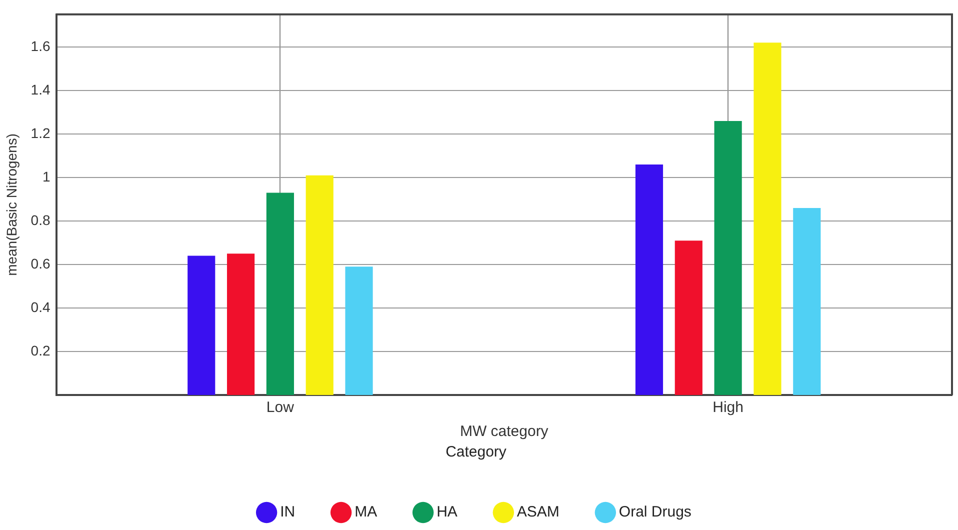 Image resolution: width=958 pixels, height=530 pixels. What do you see at coordinates (40, 306) in the screenshot?
I see `y-tick-label: 0.4` at bounding box center [40, 306].